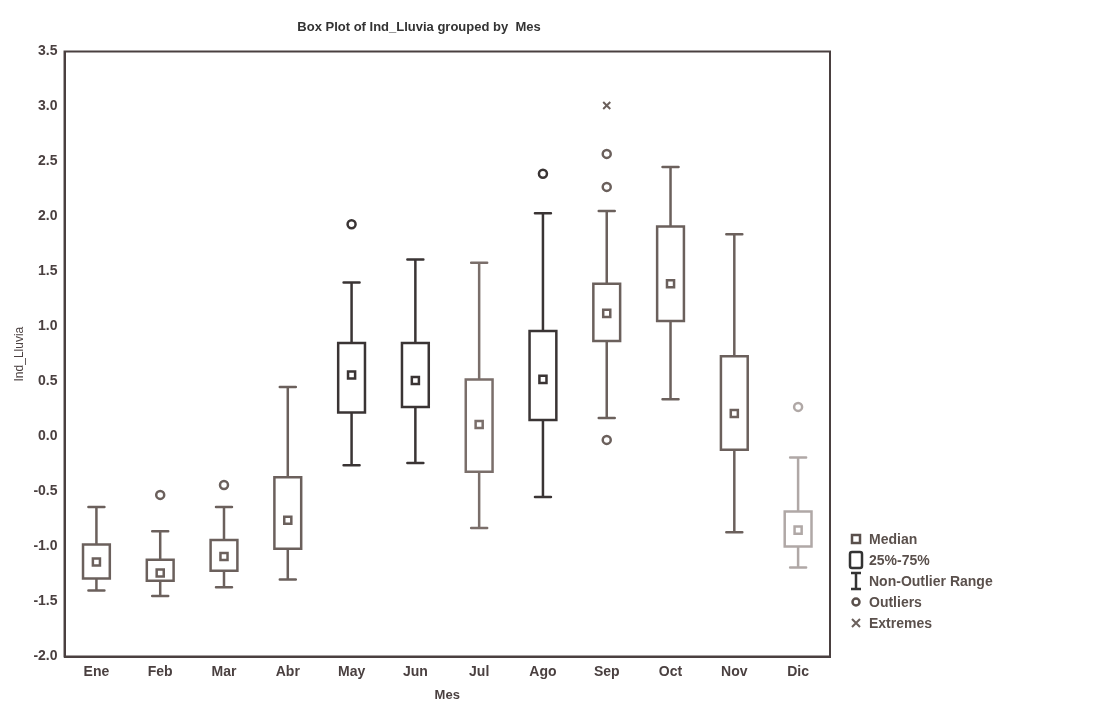  I want to click on y-tick-label: -1.5, so click(45, 600).